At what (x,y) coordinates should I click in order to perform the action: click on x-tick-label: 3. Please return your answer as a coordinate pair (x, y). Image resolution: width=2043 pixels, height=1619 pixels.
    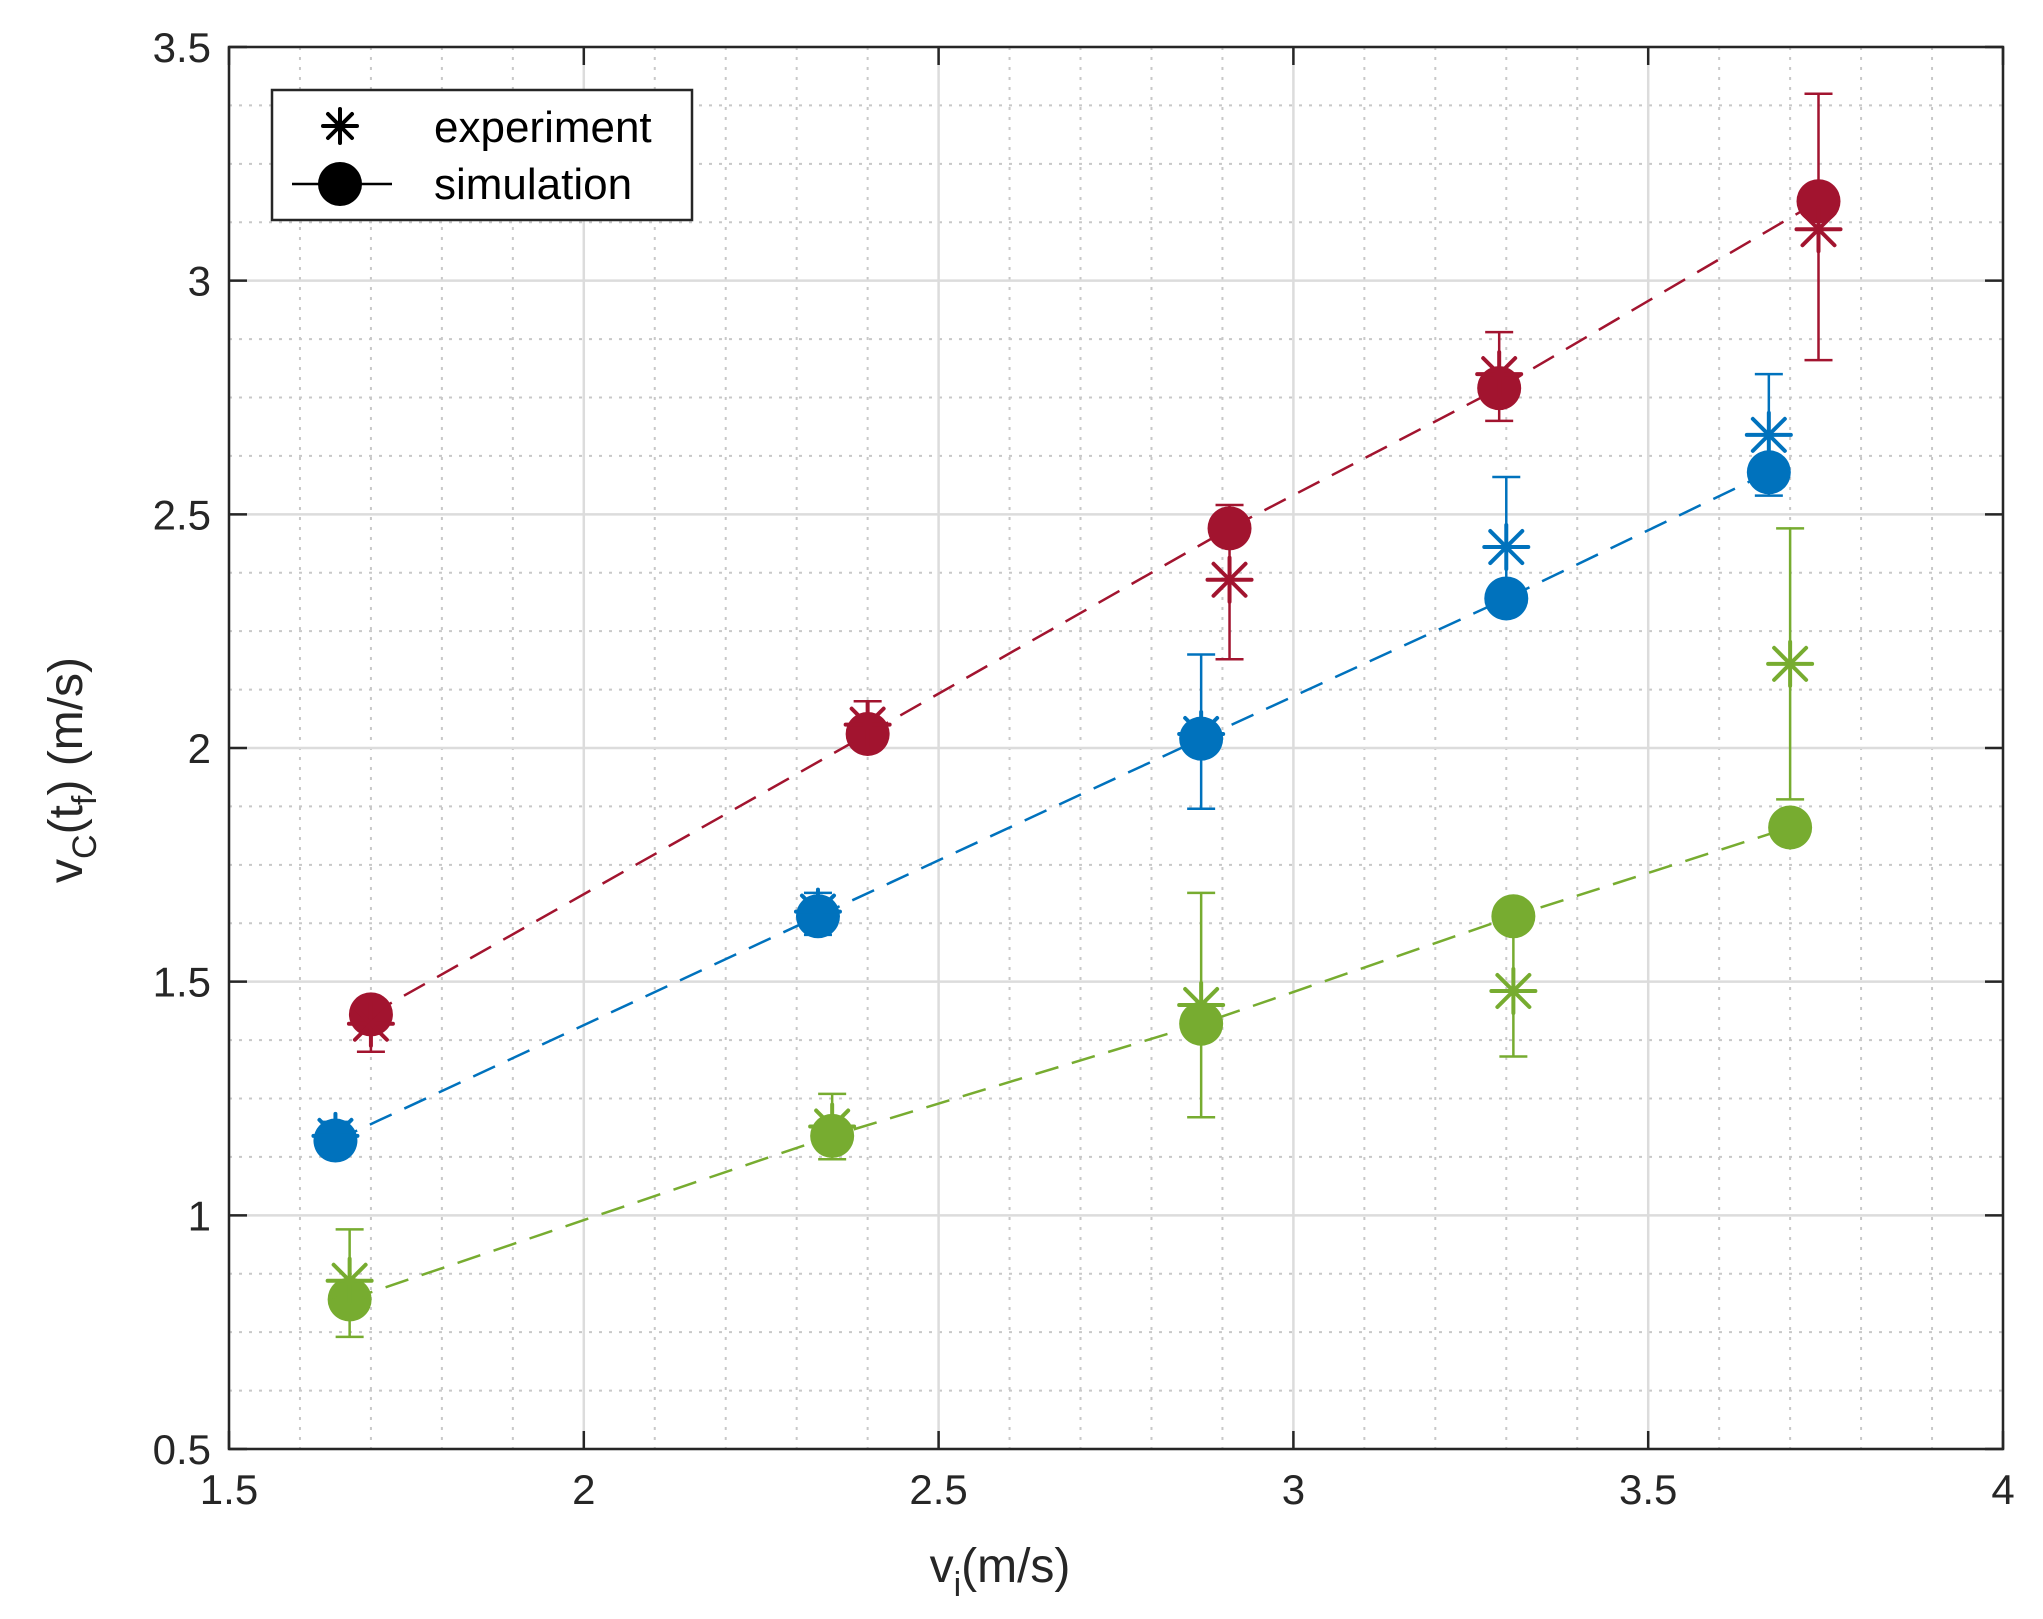
    Looking at the image, I should click on (1293, 1489).